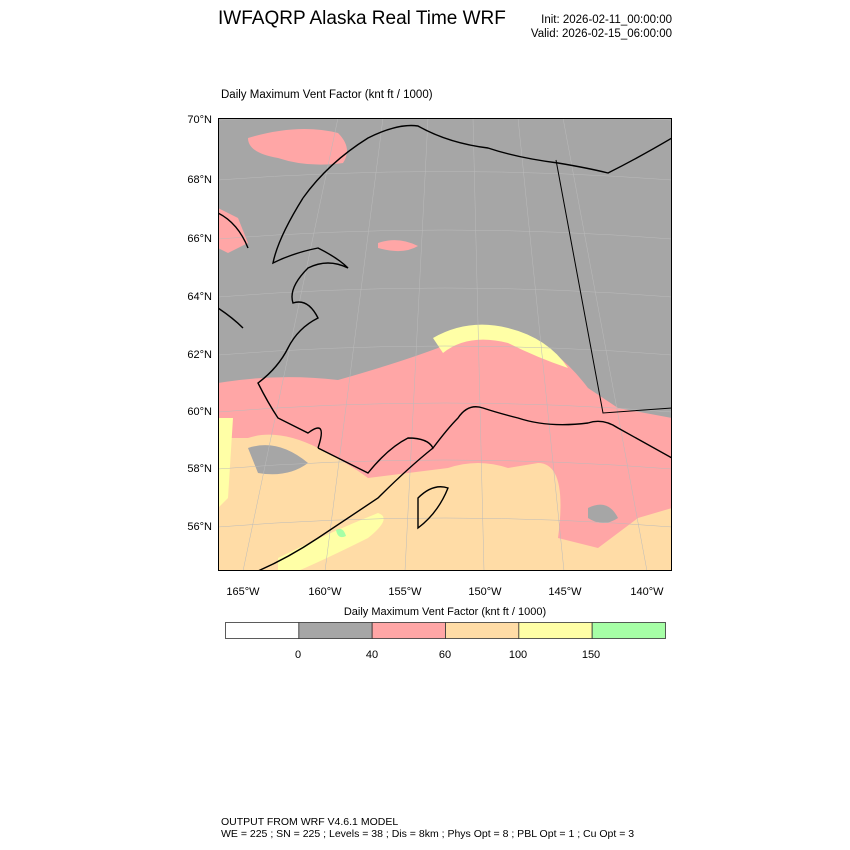 The width and height of the screenshot is (850, 850). I want to click on plot-title: IWFAQRP Alaska Real Time WRF, so click(362, 18).